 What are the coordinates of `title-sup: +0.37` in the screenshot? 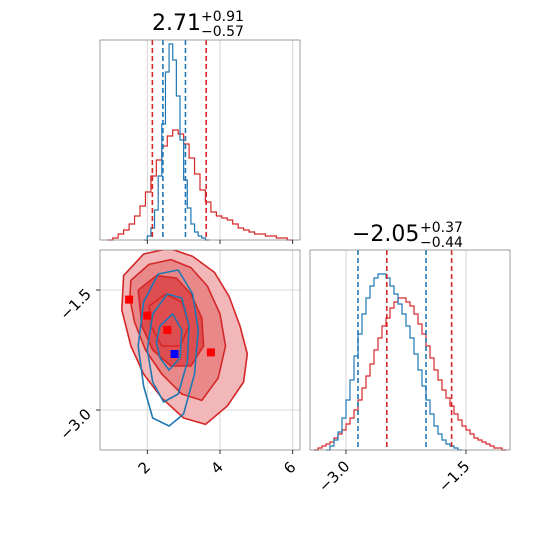 It's located at (441, 228).